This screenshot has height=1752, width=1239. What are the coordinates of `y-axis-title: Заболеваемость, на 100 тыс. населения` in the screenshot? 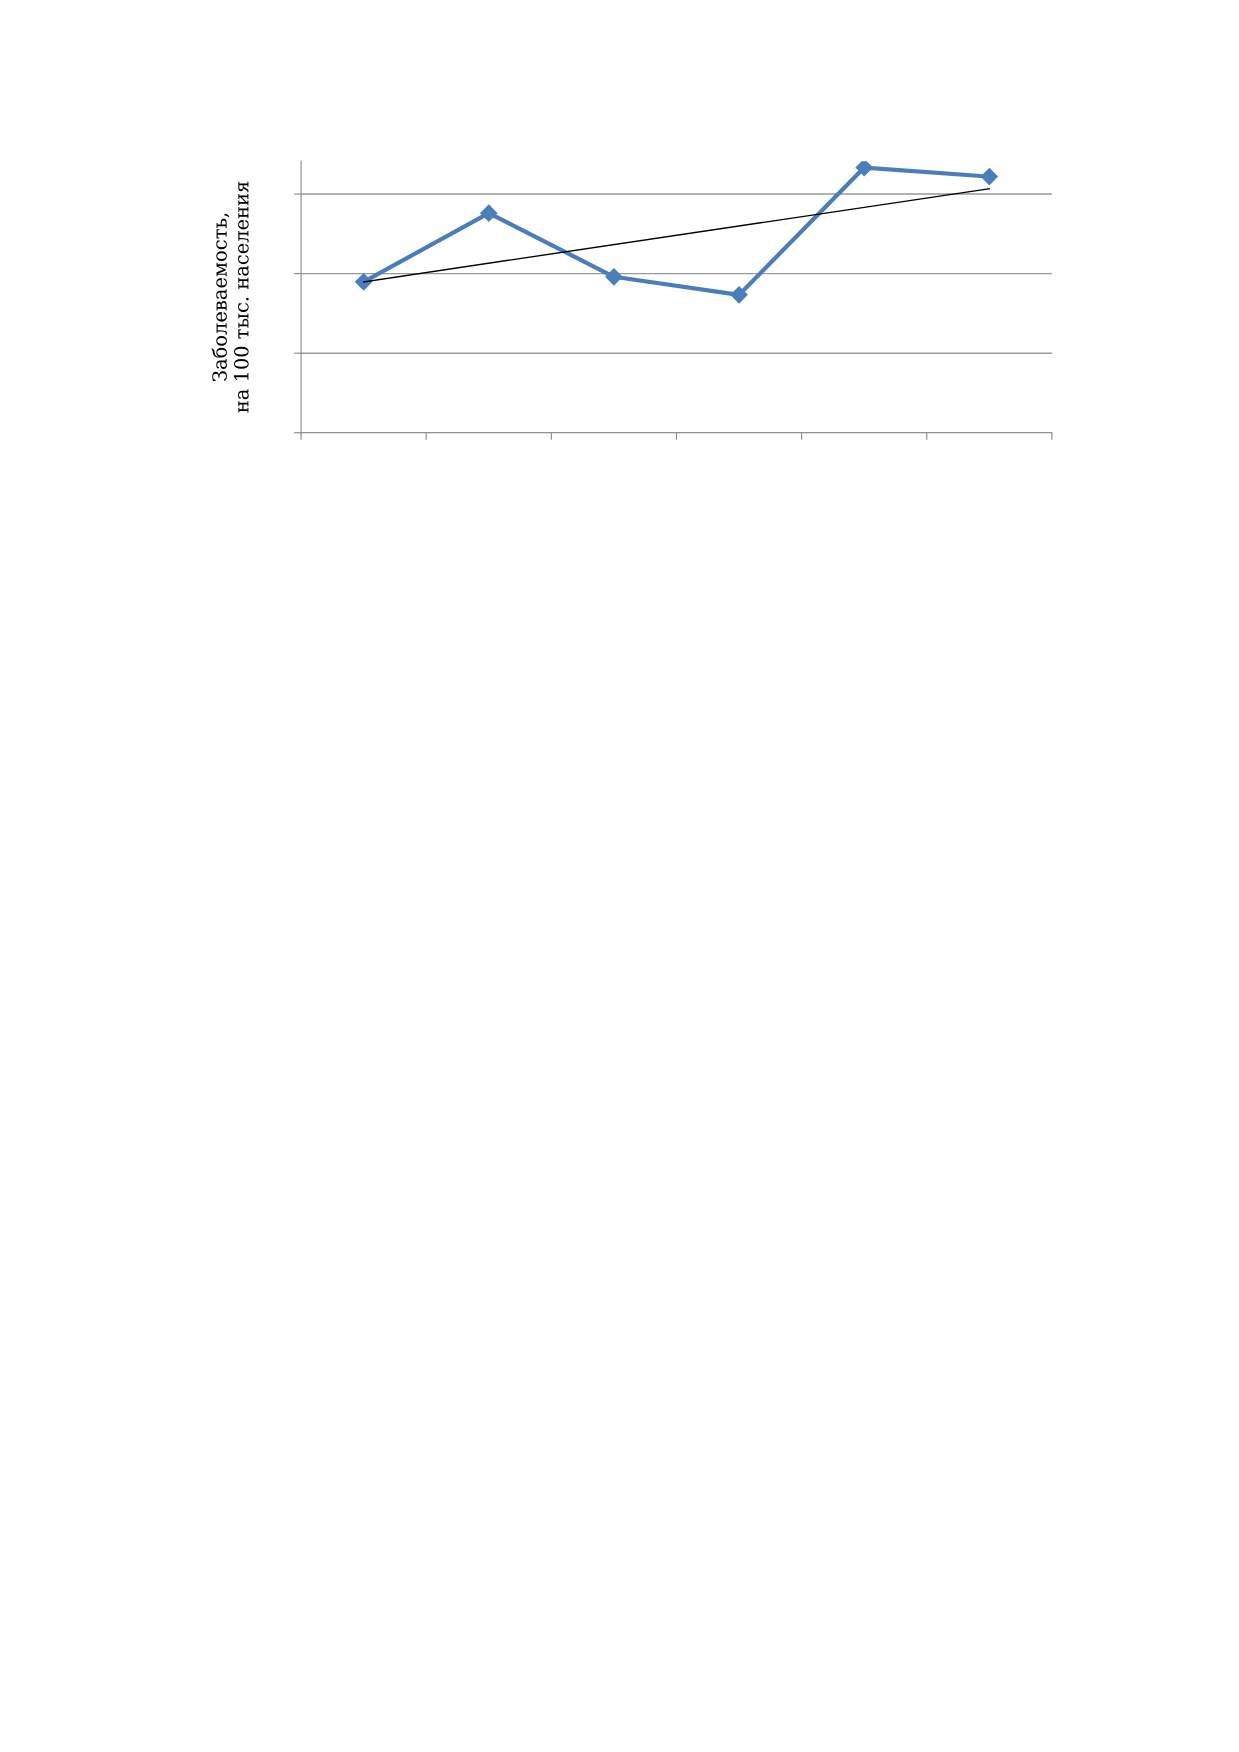 It's located at (230, 297).